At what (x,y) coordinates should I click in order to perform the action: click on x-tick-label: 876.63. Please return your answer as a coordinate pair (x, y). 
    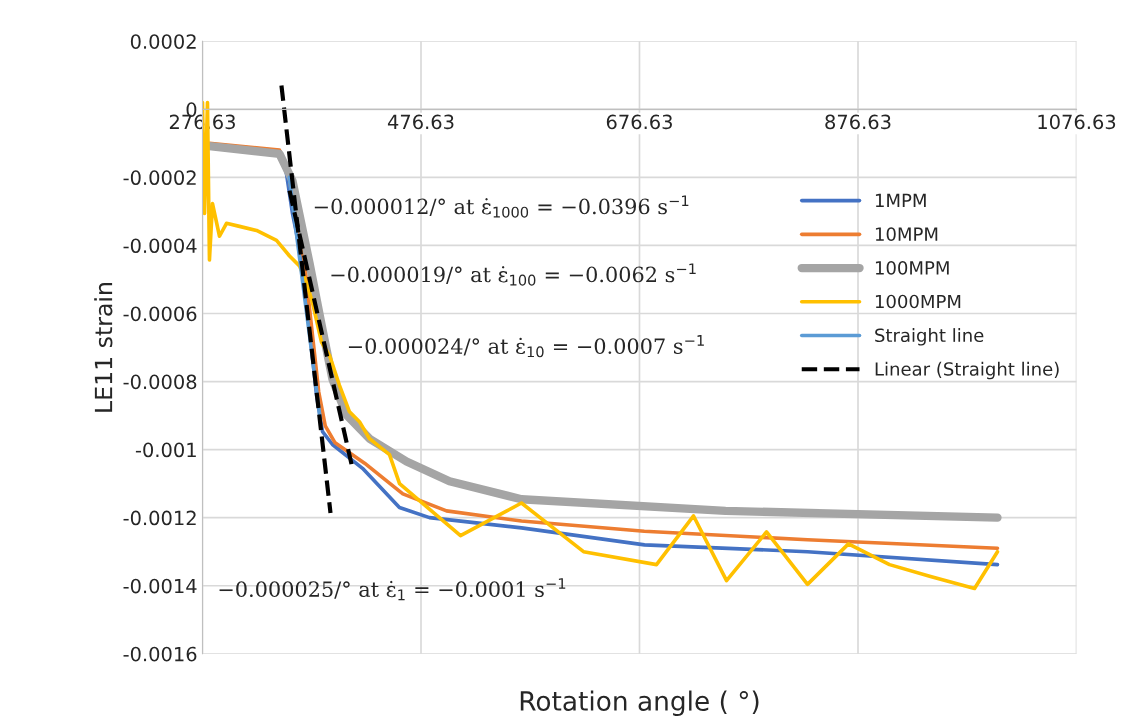
    Looking at the image, I should click on (858, 122).